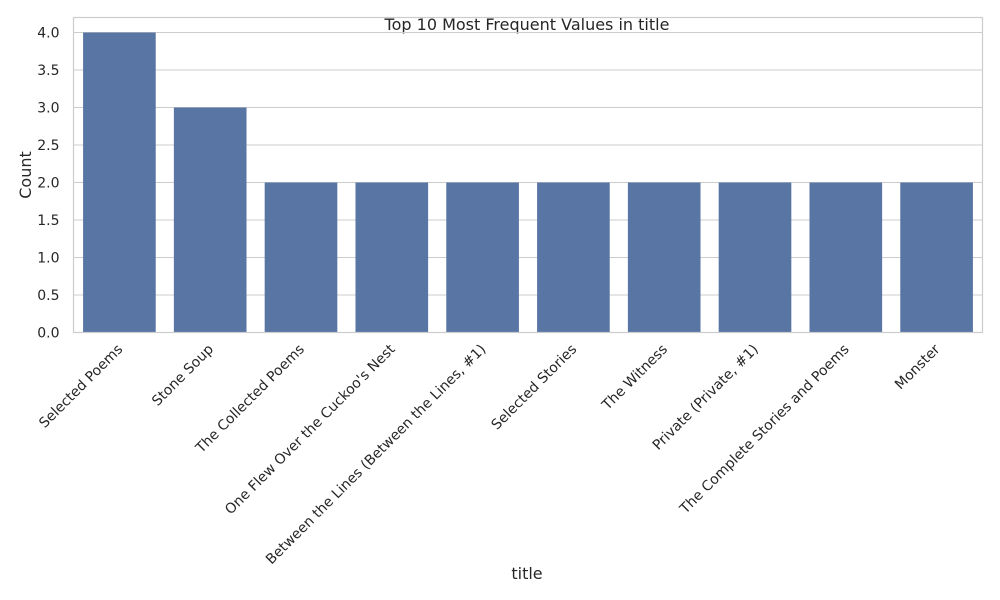 The height and width of the screenshot is (600, 1000). What do you see at coordinates (48, 334) in the screenshot?
I see `y-tick-label: 0.0` at bounding box center [48, 334].